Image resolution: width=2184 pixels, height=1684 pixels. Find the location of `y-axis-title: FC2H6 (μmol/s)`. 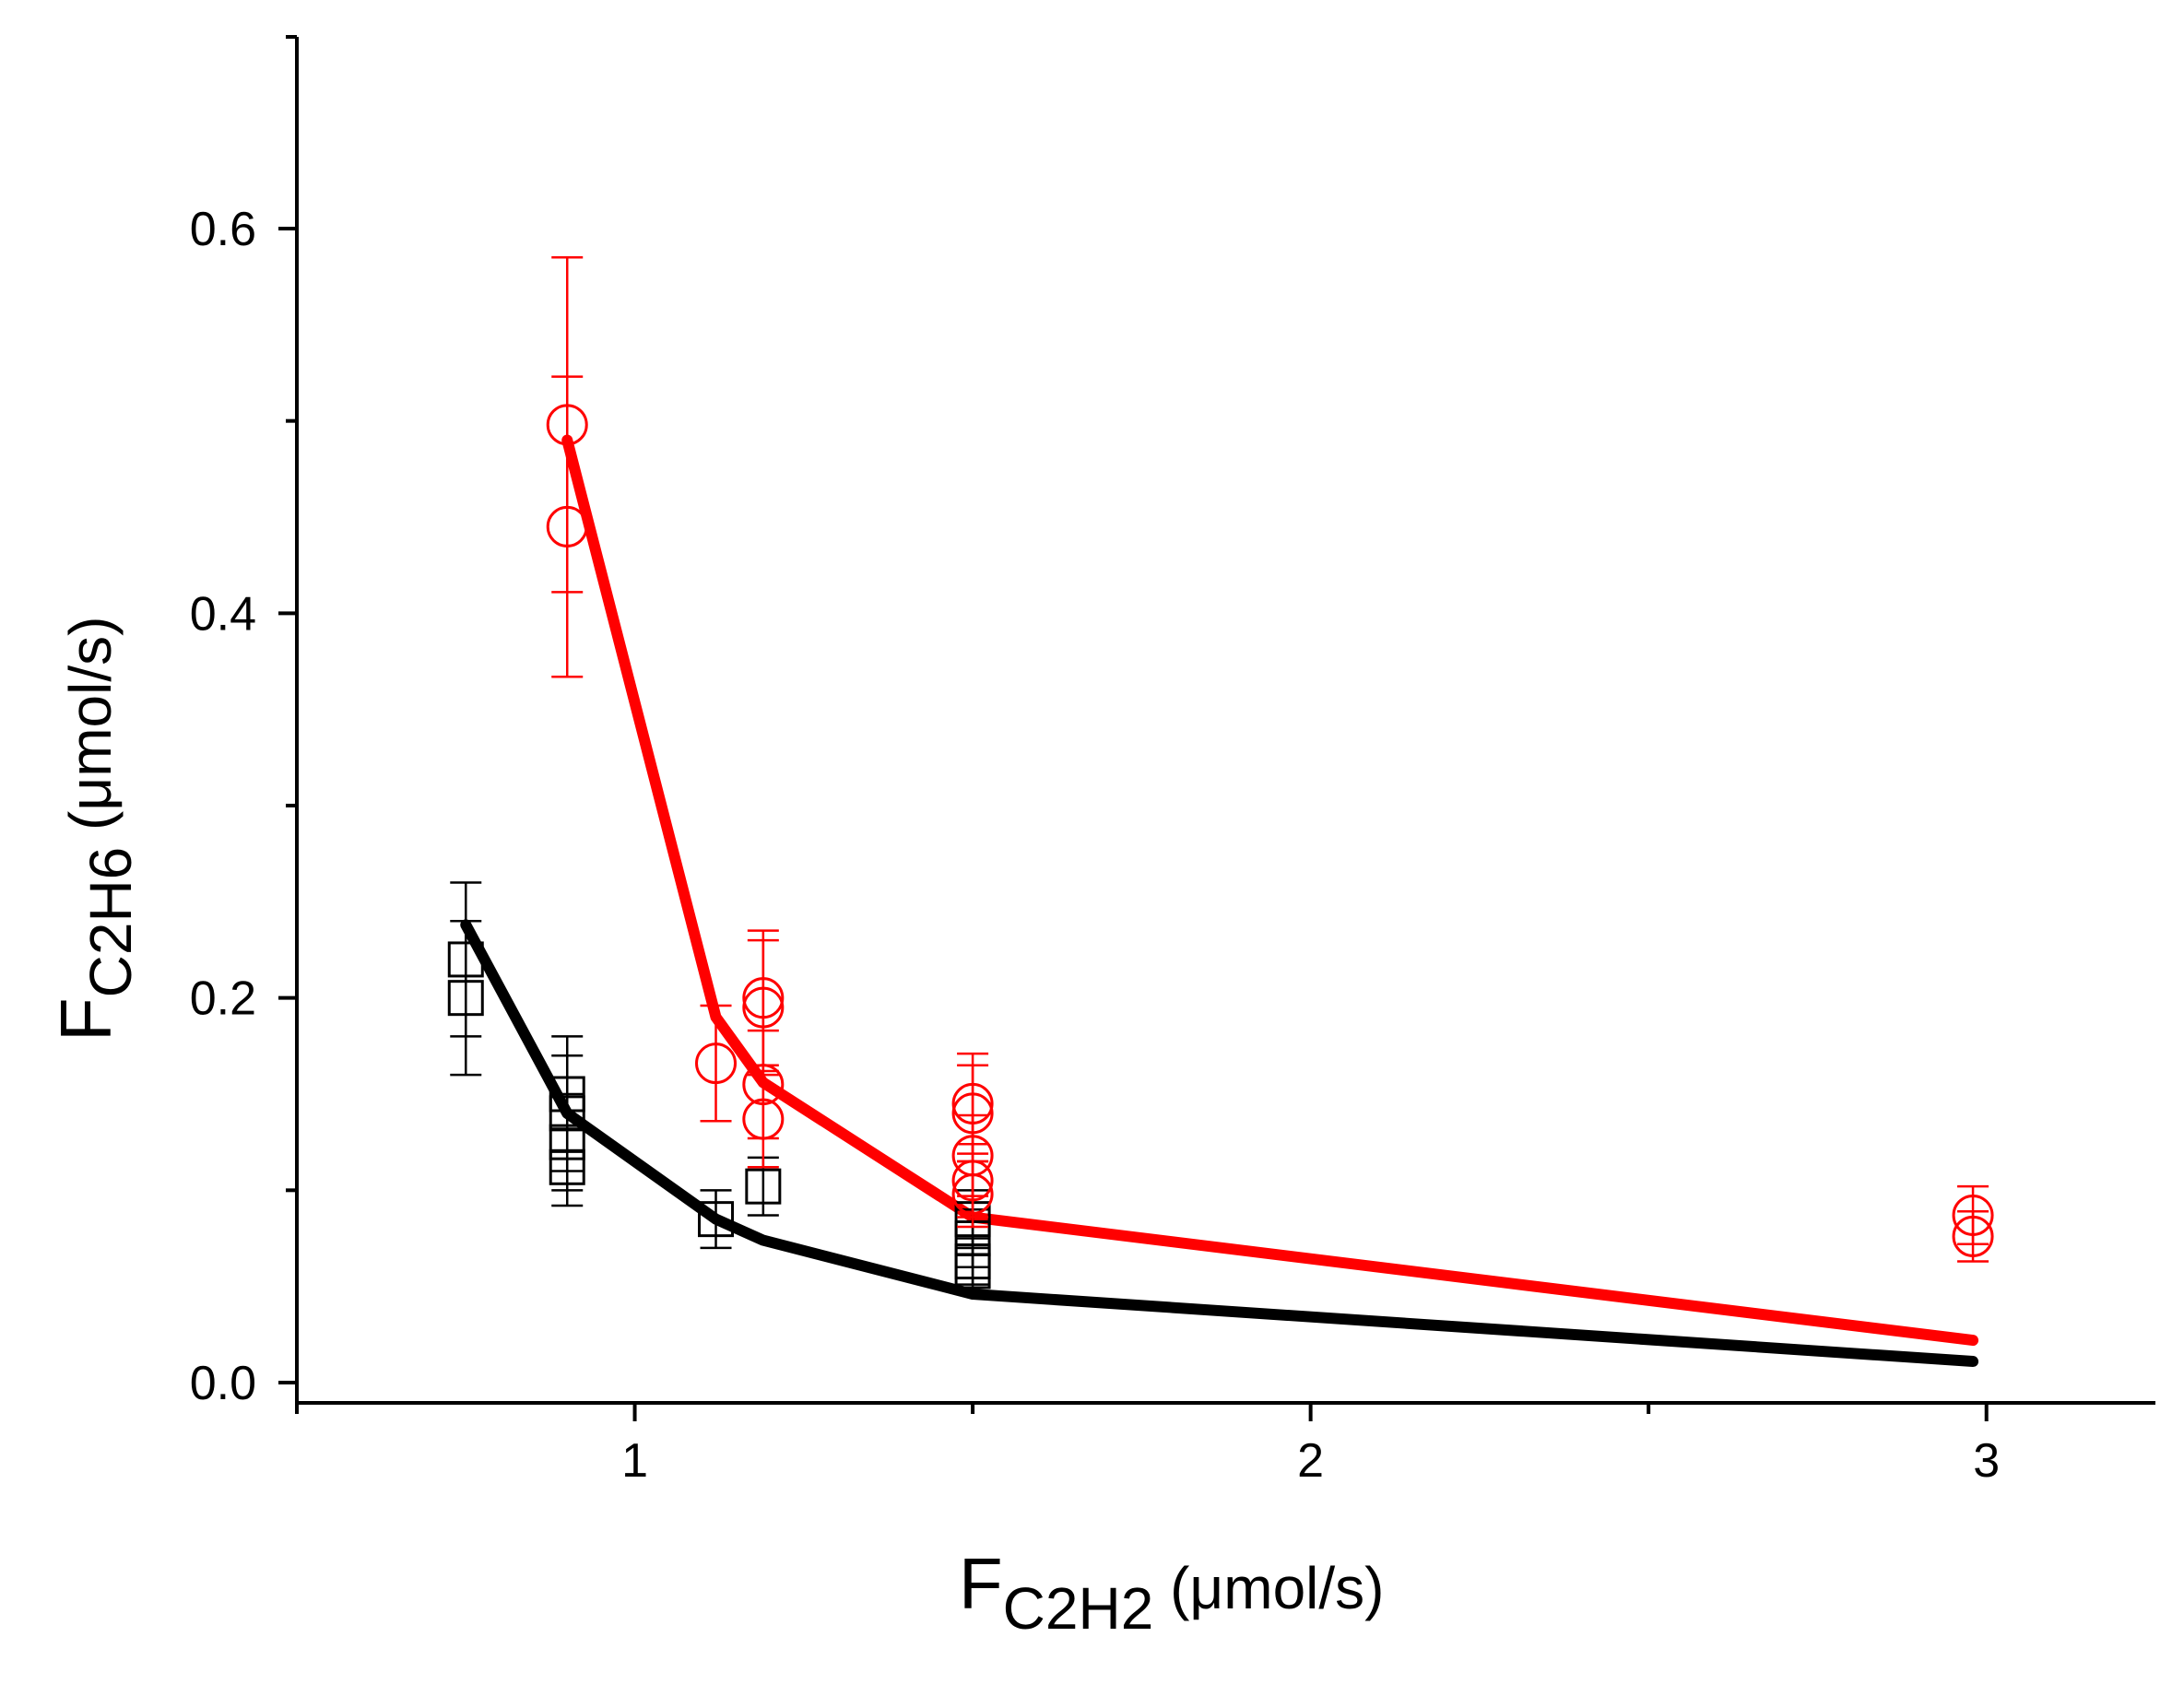

y-axis-title: FC2H6 (μmol/s) is located at coordinates (94, 829).